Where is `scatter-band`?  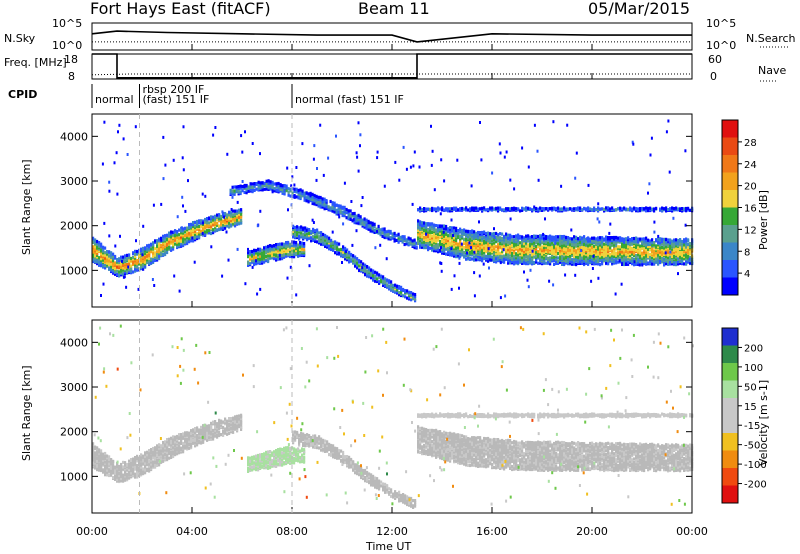
scatter-band is located at coordinates (323, 214).